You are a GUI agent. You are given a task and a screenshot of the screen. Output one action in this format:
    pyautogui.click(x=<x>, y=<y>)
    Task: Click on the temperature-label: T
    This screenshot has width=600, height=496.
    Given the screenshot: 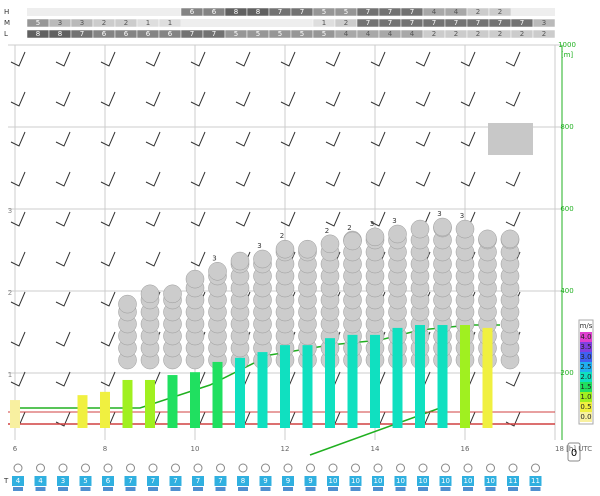 What is the action you would take?
    pyautogui.click(x=6, y=481)
    